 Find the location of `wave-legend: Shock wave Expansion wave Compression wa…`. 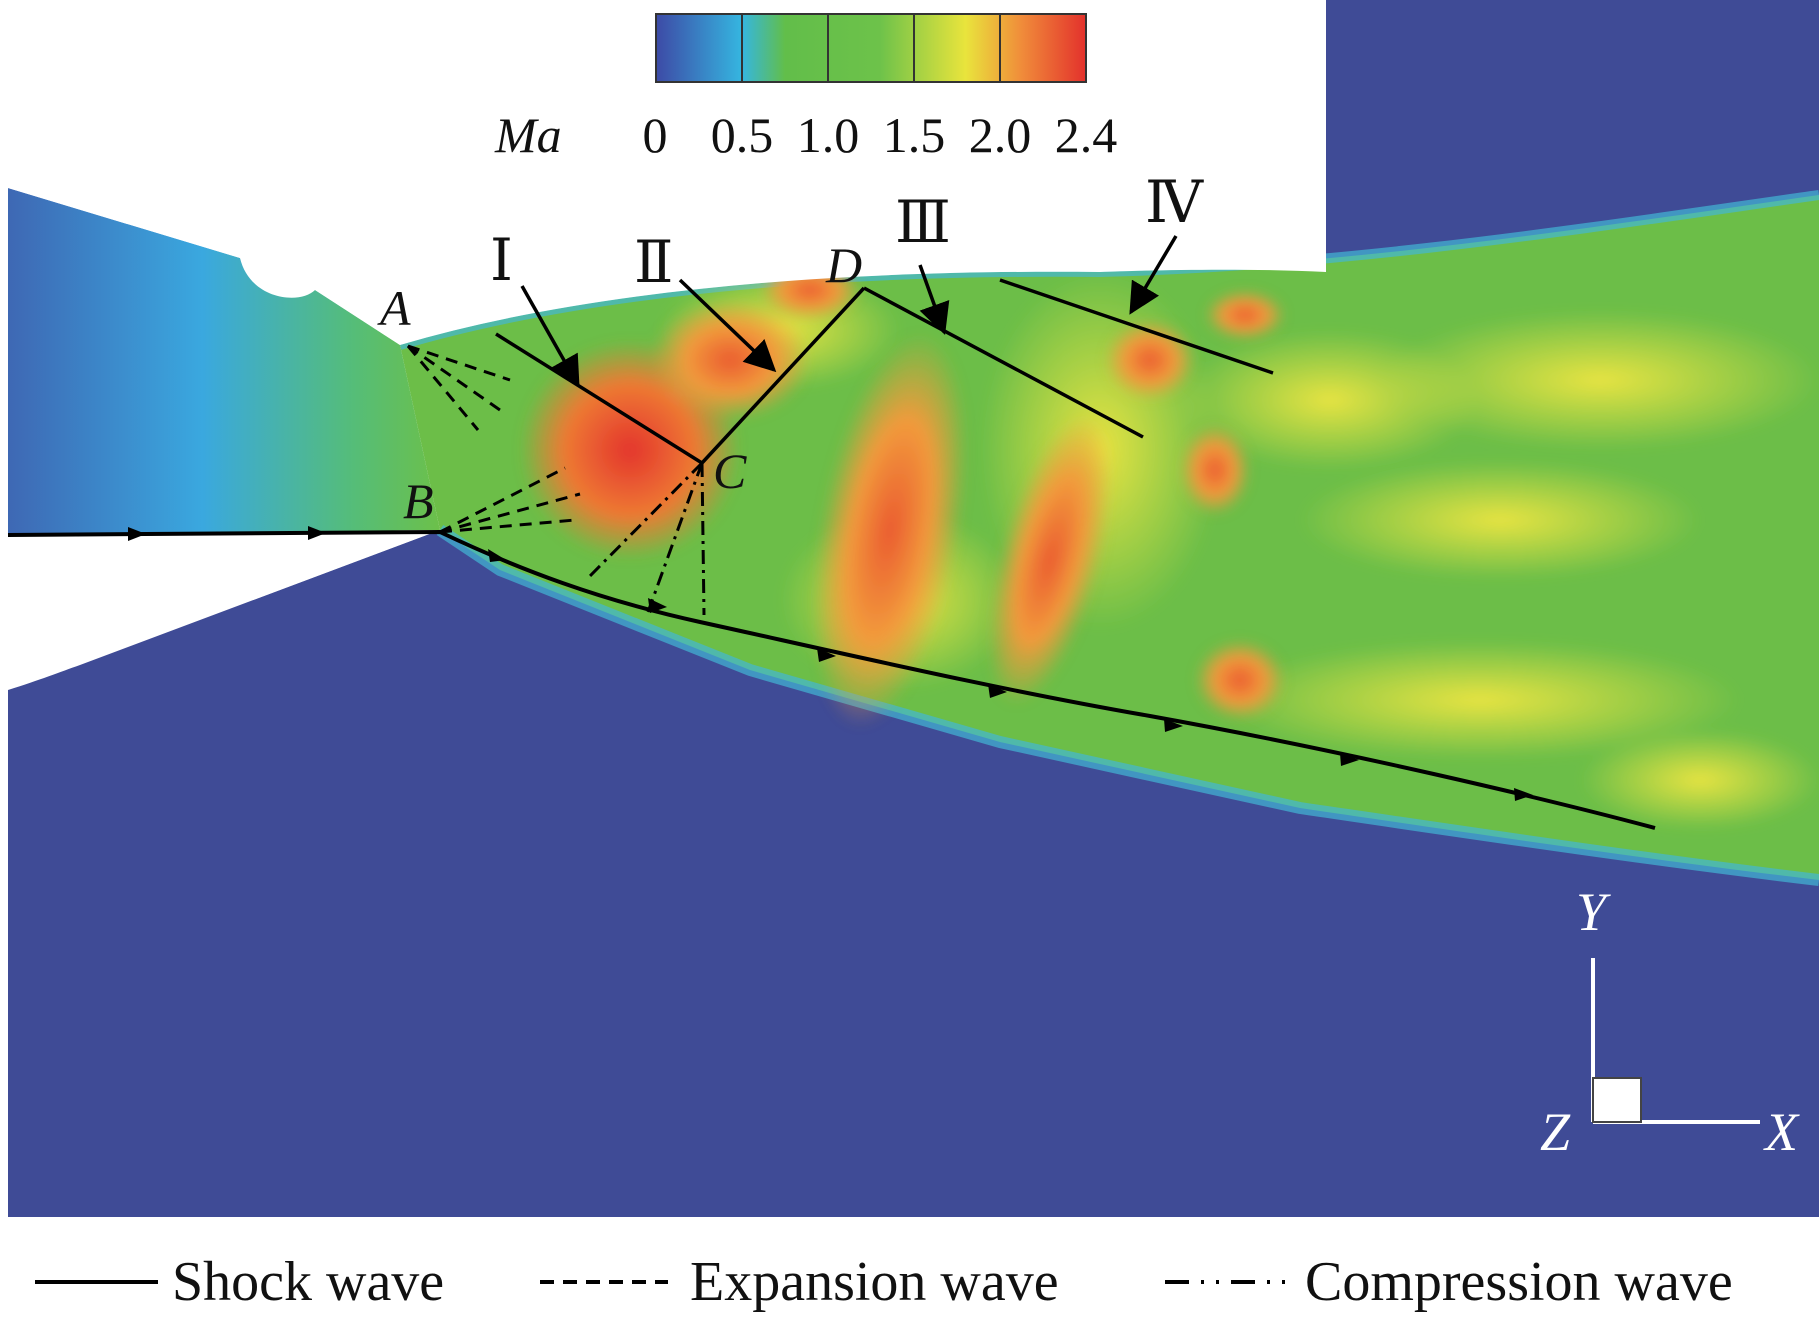

wave-legend: Shock wave Expansion wave Compression wa… is located at coordinates (884, 1282).